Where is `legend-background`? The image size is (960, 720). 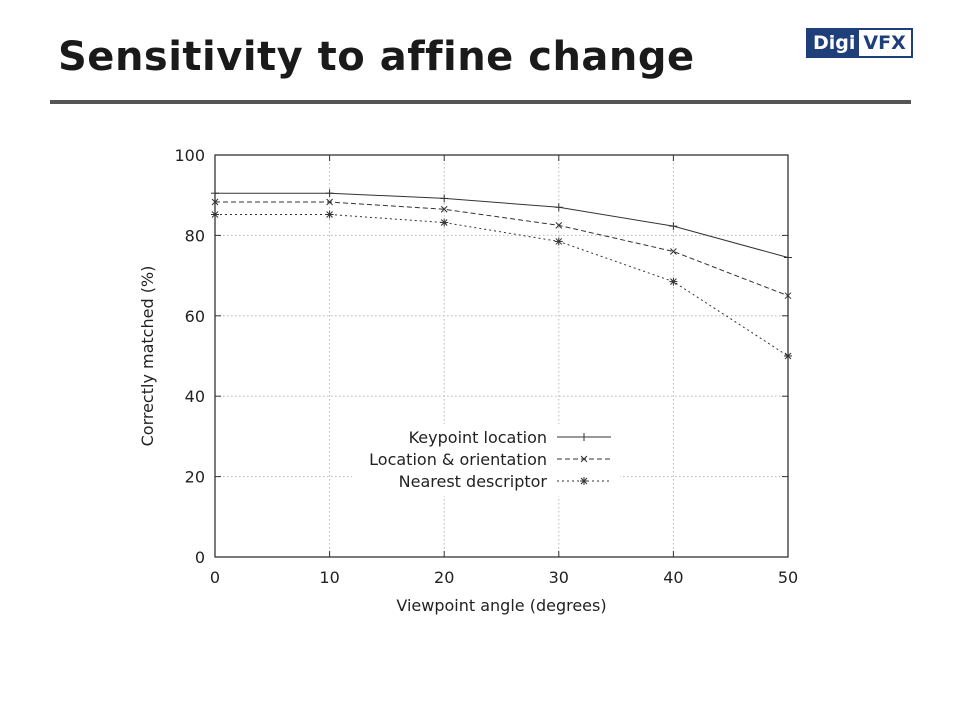 legend-background is located at coordinates (486, 460).